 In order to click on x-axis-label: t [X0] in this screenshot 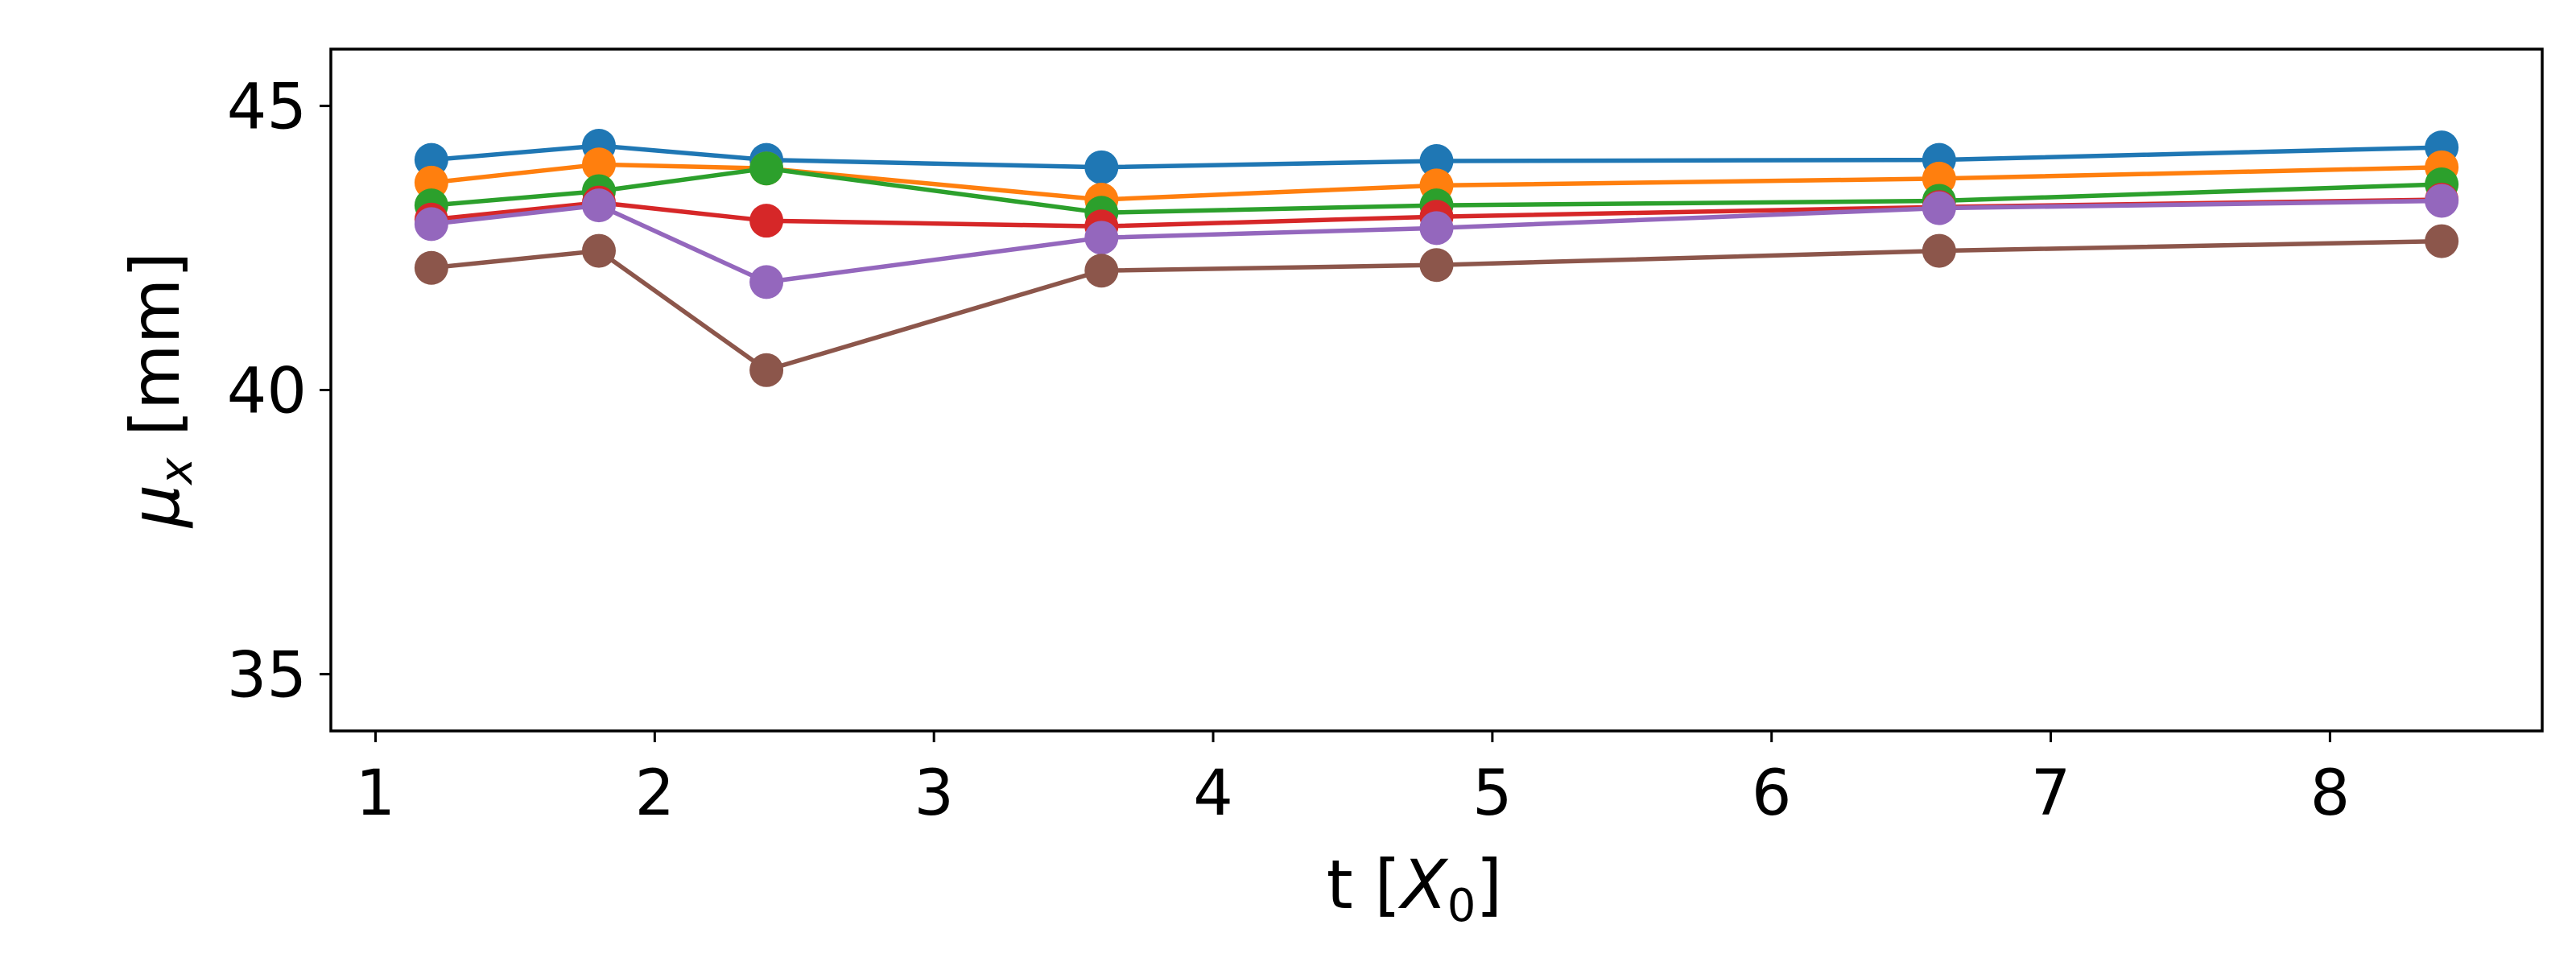, I will do `click(1414, 888)`.